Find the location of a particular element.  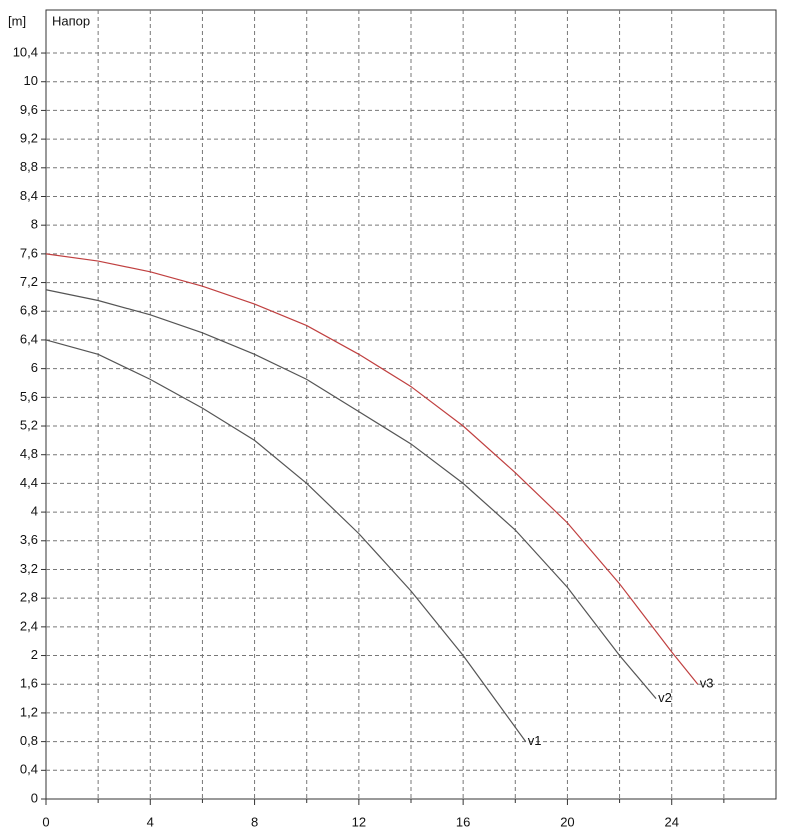

series-label: v3 is located at coordinates (707, 683).